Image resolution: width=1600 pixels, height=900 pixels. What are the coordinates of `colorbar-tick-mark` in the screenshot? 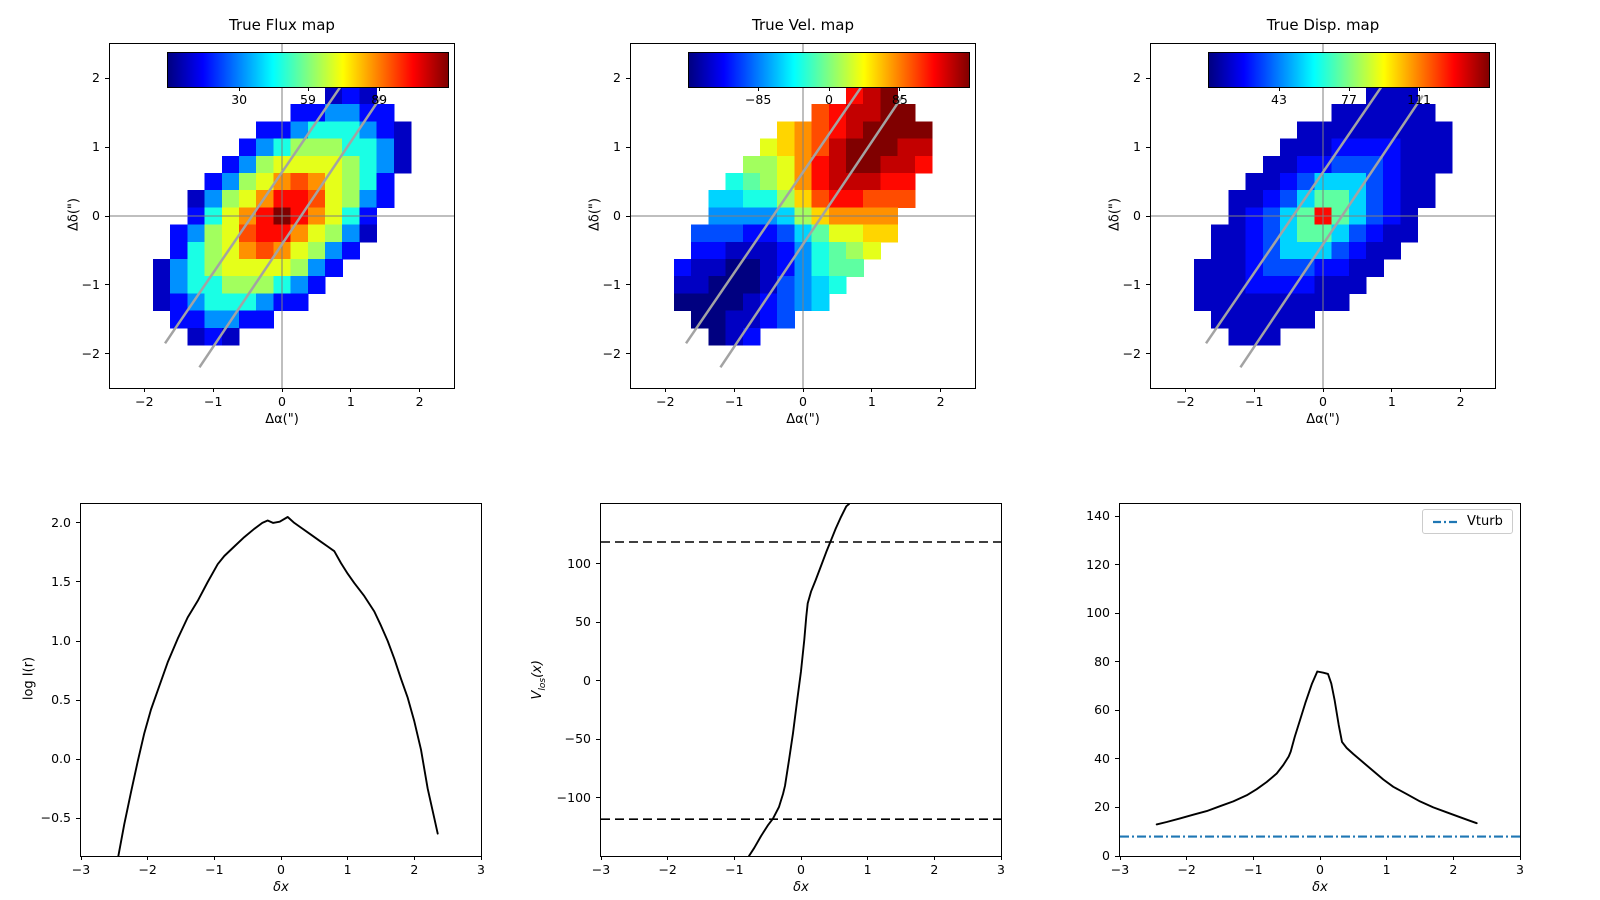 It's located at (1279, 89).